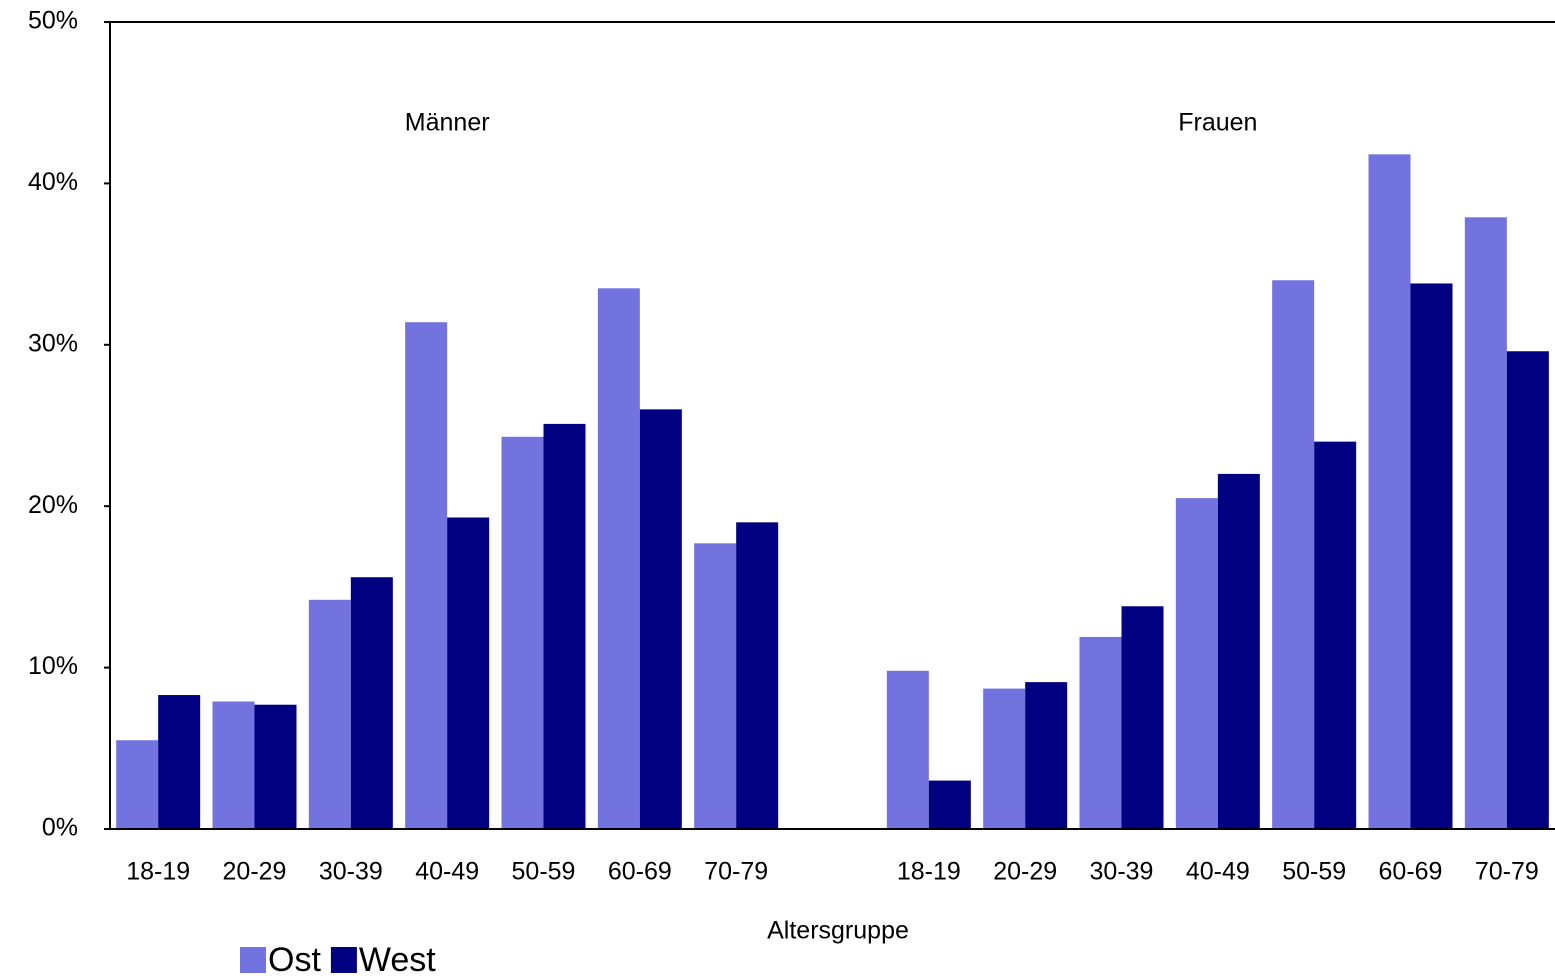 Image resolution: width=1555 pixels, height=979 pixels. I want to click on y-tick-label: 20%, so click(53, 505).